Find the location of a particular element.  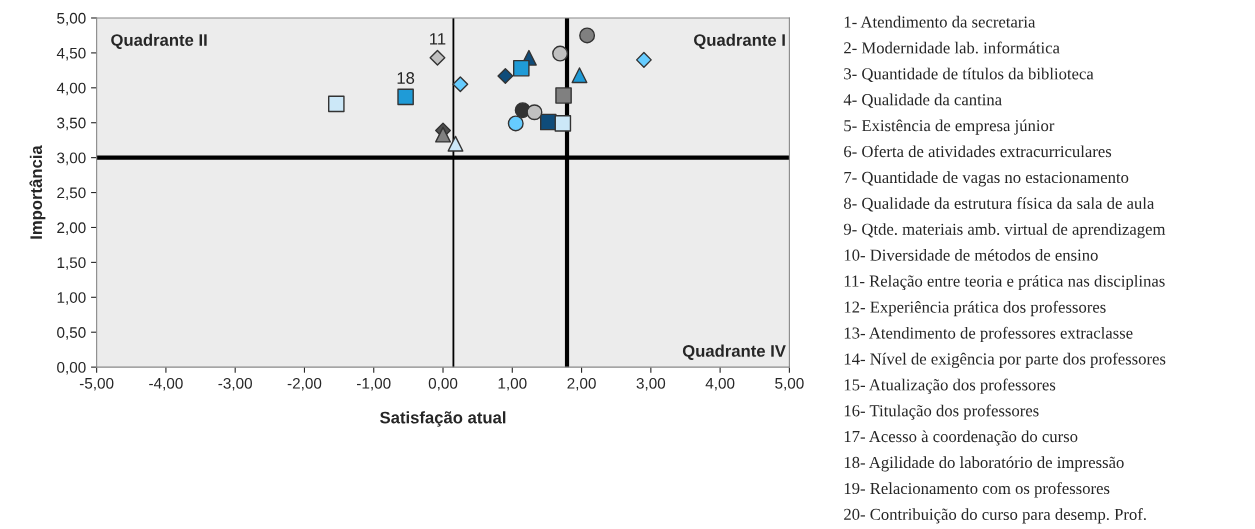

x-tick-label: 4,00 is located at coordinates (720, 384).